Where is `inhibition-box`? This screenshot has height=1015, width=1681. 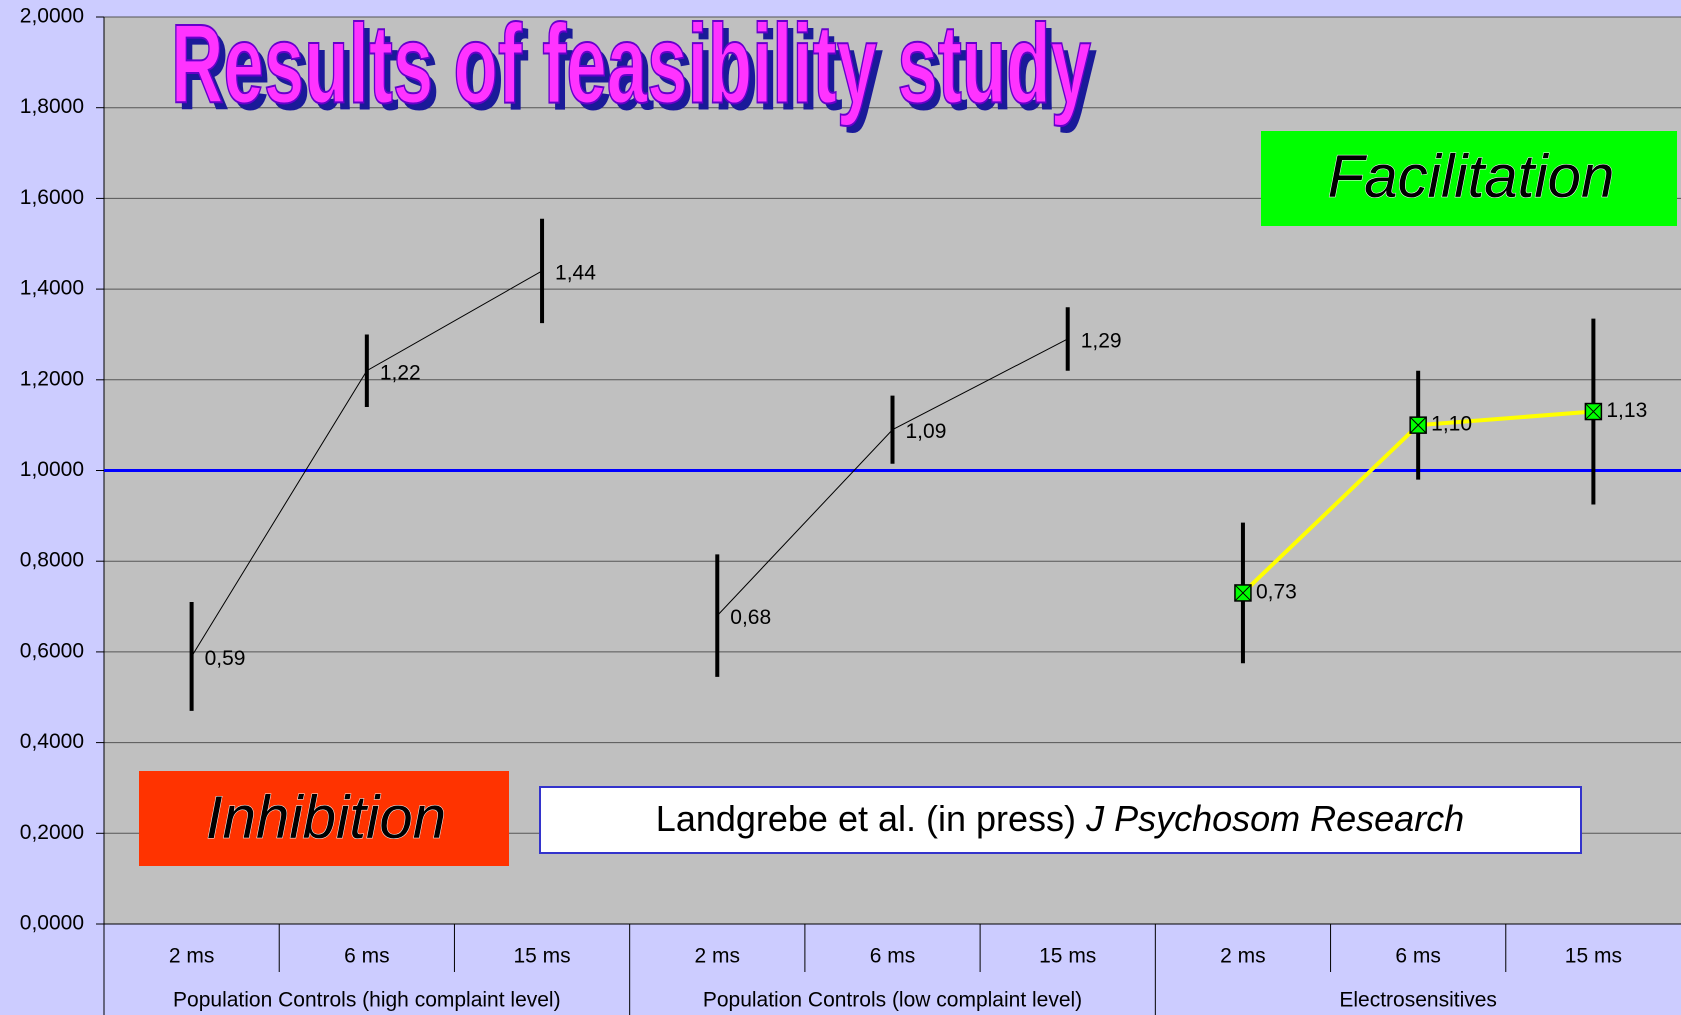 inhibition-box is located at coordinates (324, 818).